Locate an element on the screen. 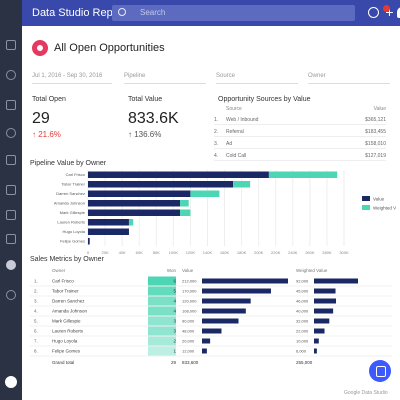 The image size is (400, 400). kpi-total-open-value: 29 is located at coordinates (41, 118).